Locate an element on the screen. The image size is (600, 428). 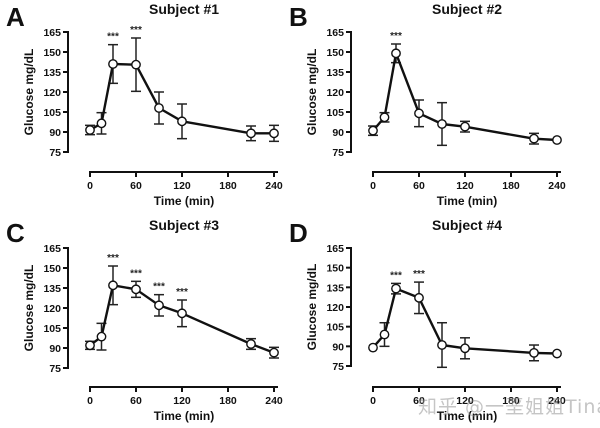
panel-letter: D is located at coordinates (298, 233).